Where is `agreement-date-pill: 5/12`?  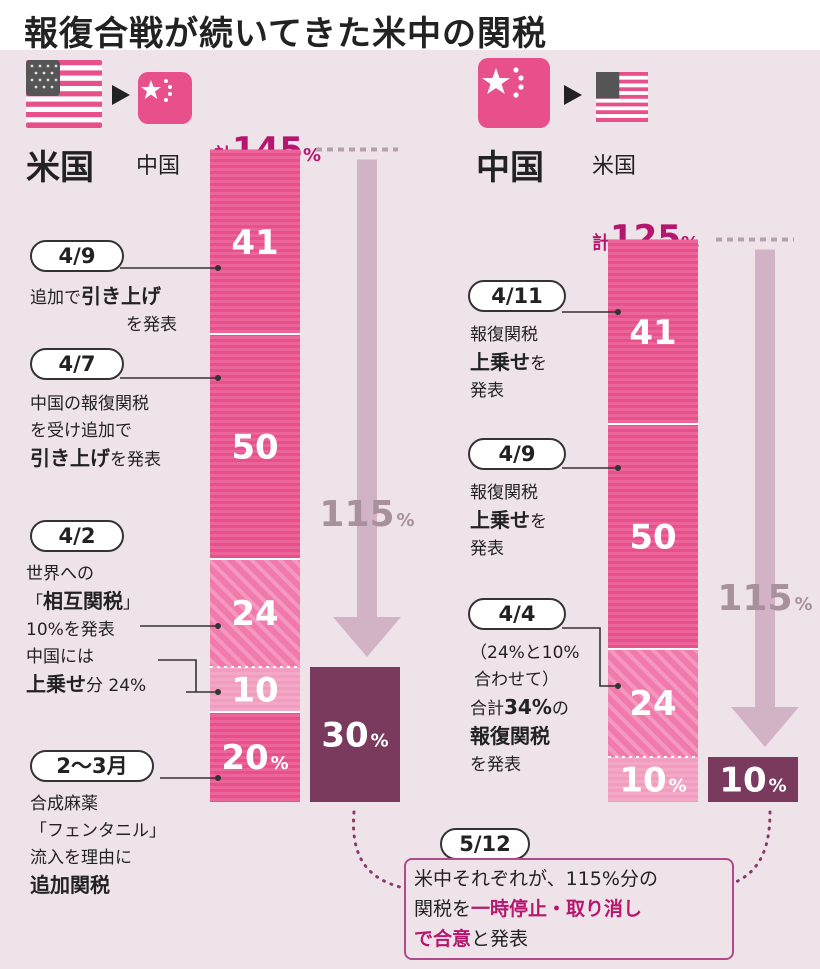
agreement-date-pill: 5/12 is located at coordinates (485, 844).